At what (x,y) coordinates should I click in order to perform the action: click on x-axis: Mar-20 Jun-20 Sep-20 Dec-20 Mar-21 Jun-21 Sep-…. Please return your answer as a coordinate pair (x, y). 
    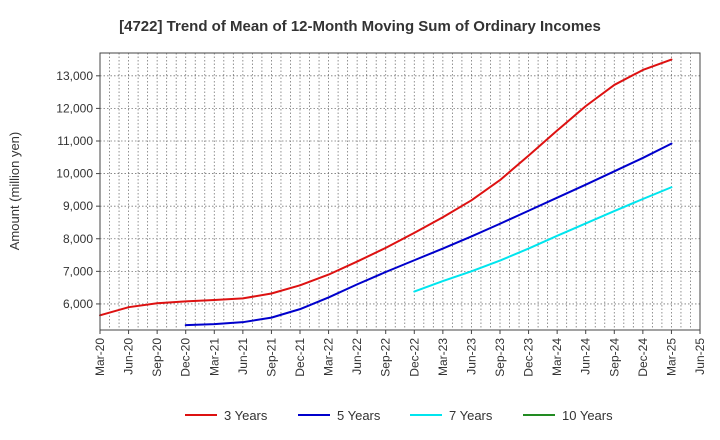
    Looking at the image, I should click on (400, 353).